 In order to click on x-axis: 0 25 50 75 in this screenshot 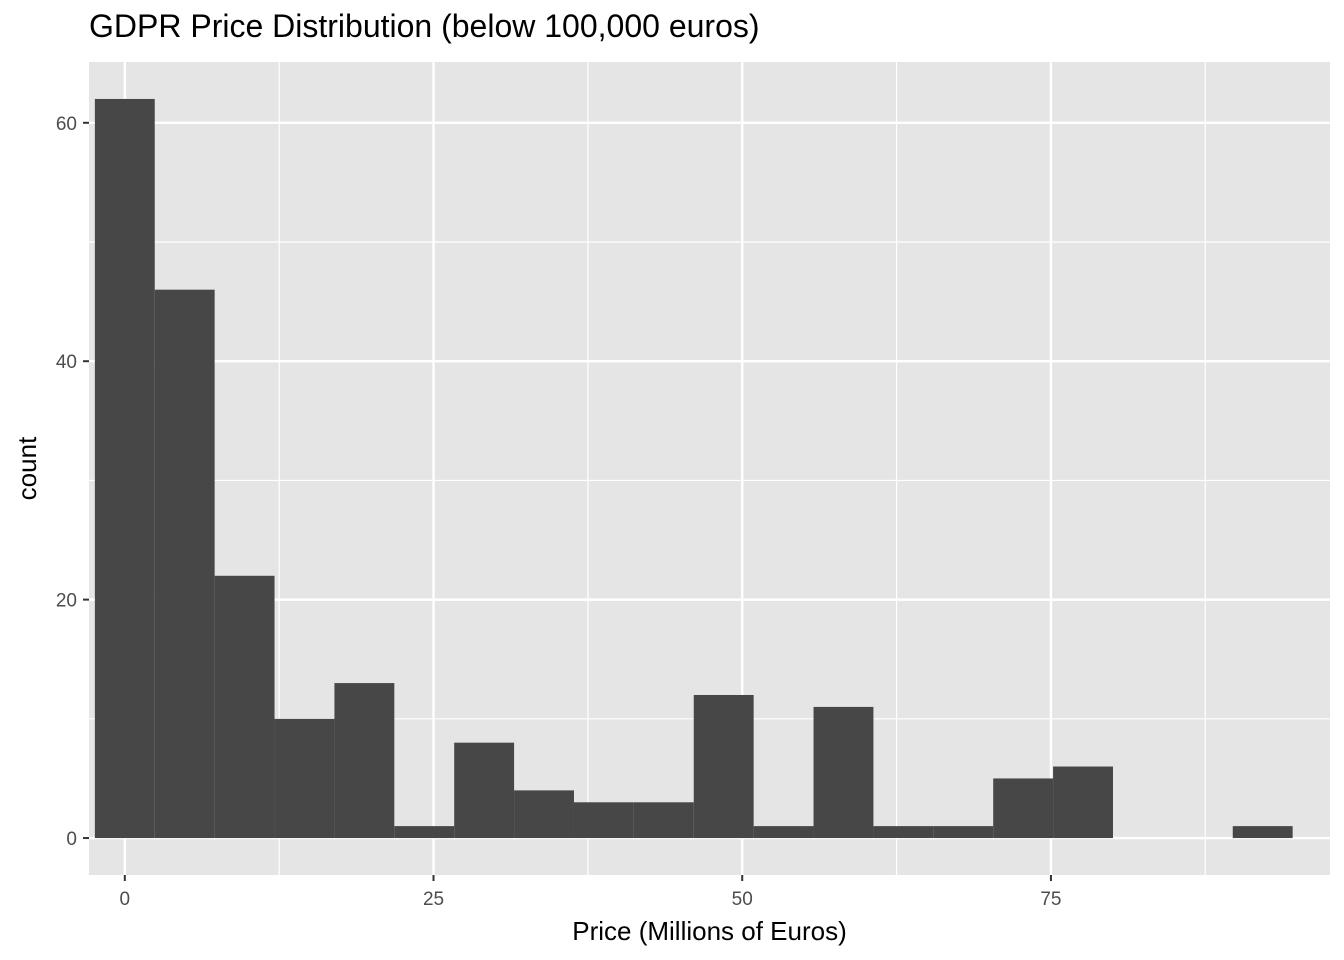, I will do `click(590, 892)`.